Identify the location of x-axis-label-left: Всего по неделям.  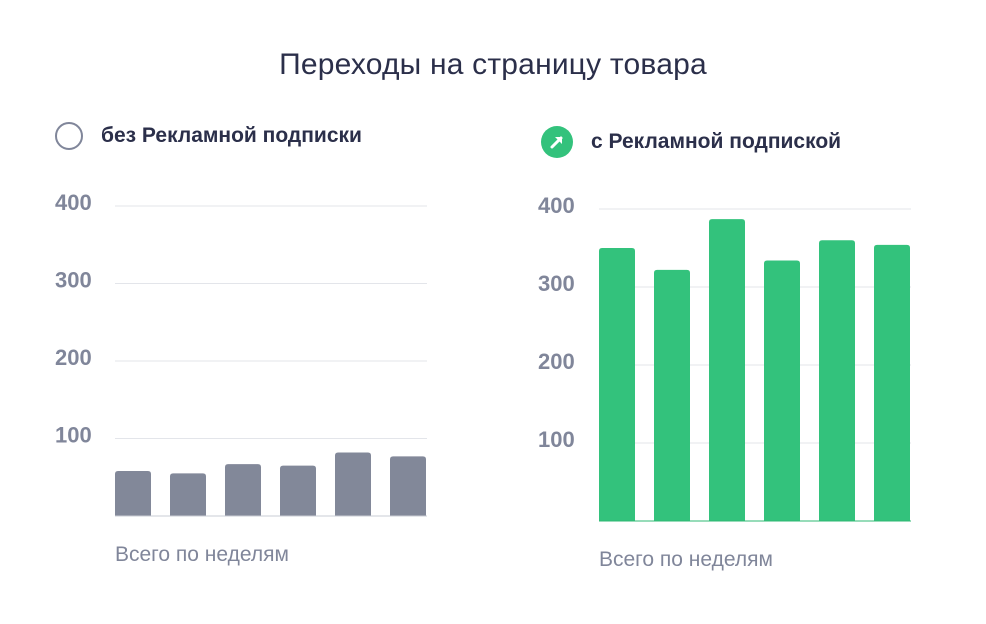
(202, 554).